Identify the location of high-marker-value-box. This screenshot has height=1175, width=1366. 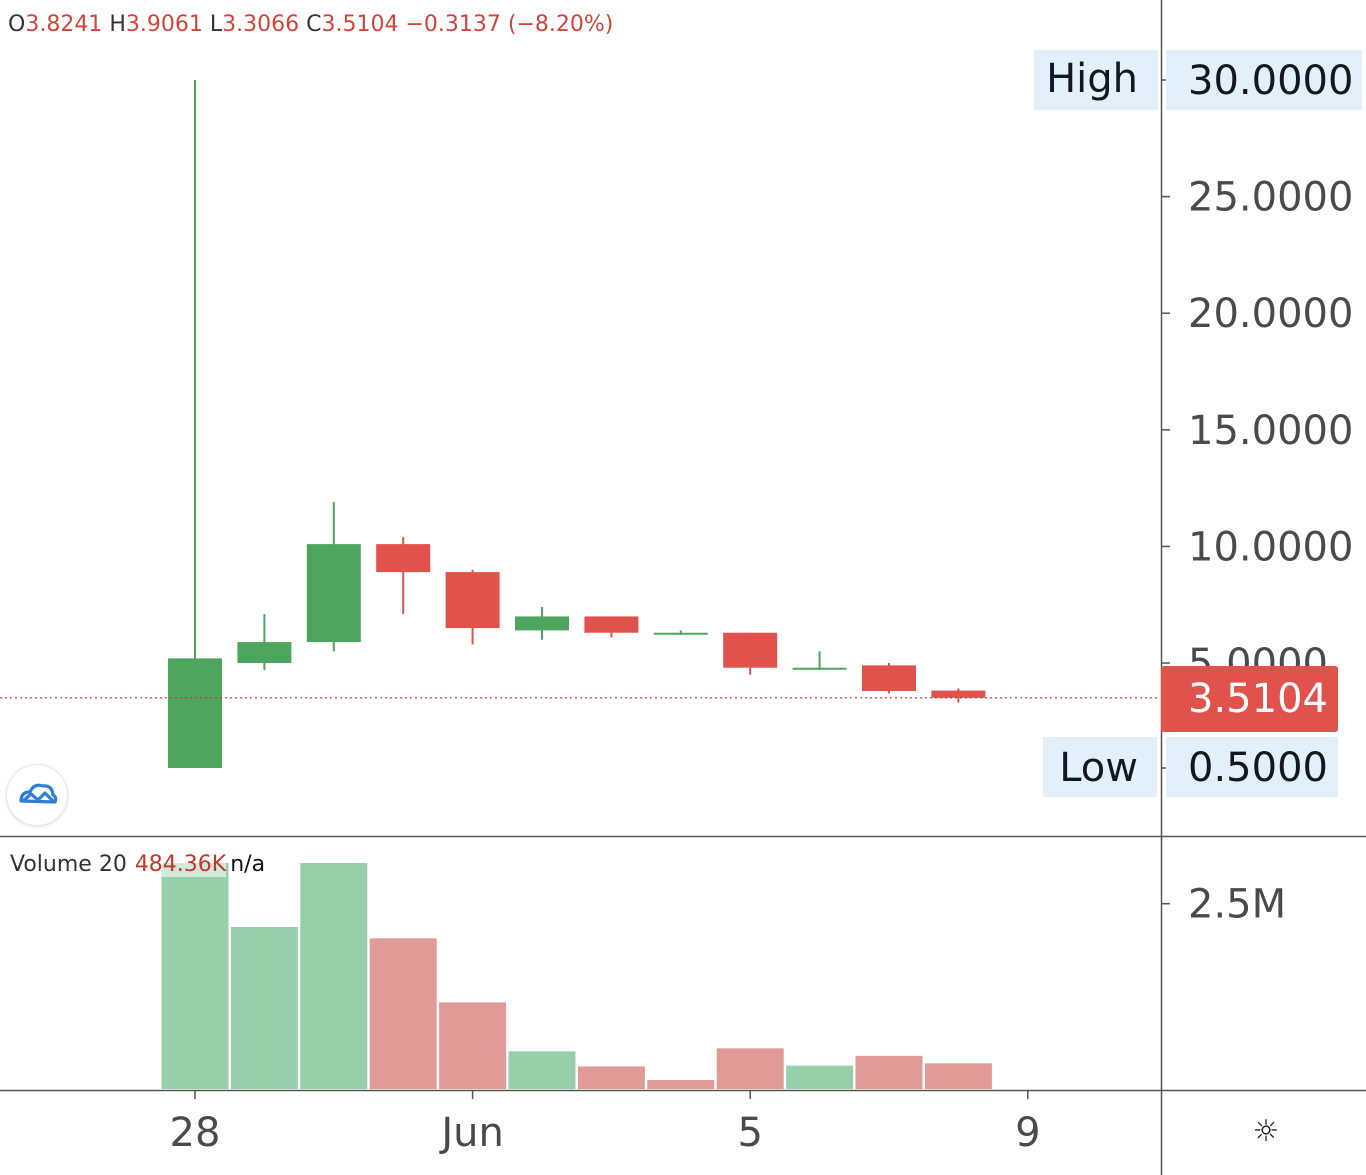
(1264, 80).